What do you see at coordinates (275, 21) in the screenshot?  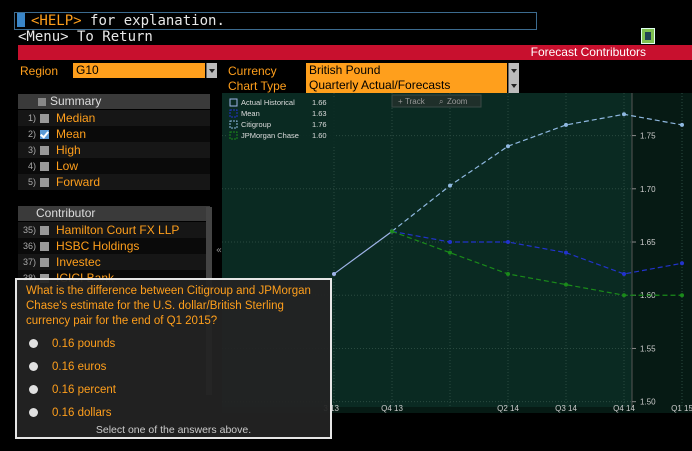 I see `command-line: <HELP> for explanation.` at bounding box center [275, 21].